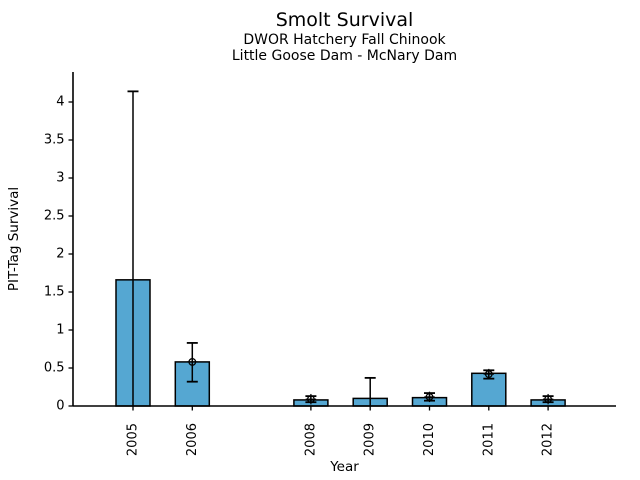  Describe the element at coordinates (14, 239) in the screenshot. I see `y-axis-label: PIT-Tag Survival` at that location.